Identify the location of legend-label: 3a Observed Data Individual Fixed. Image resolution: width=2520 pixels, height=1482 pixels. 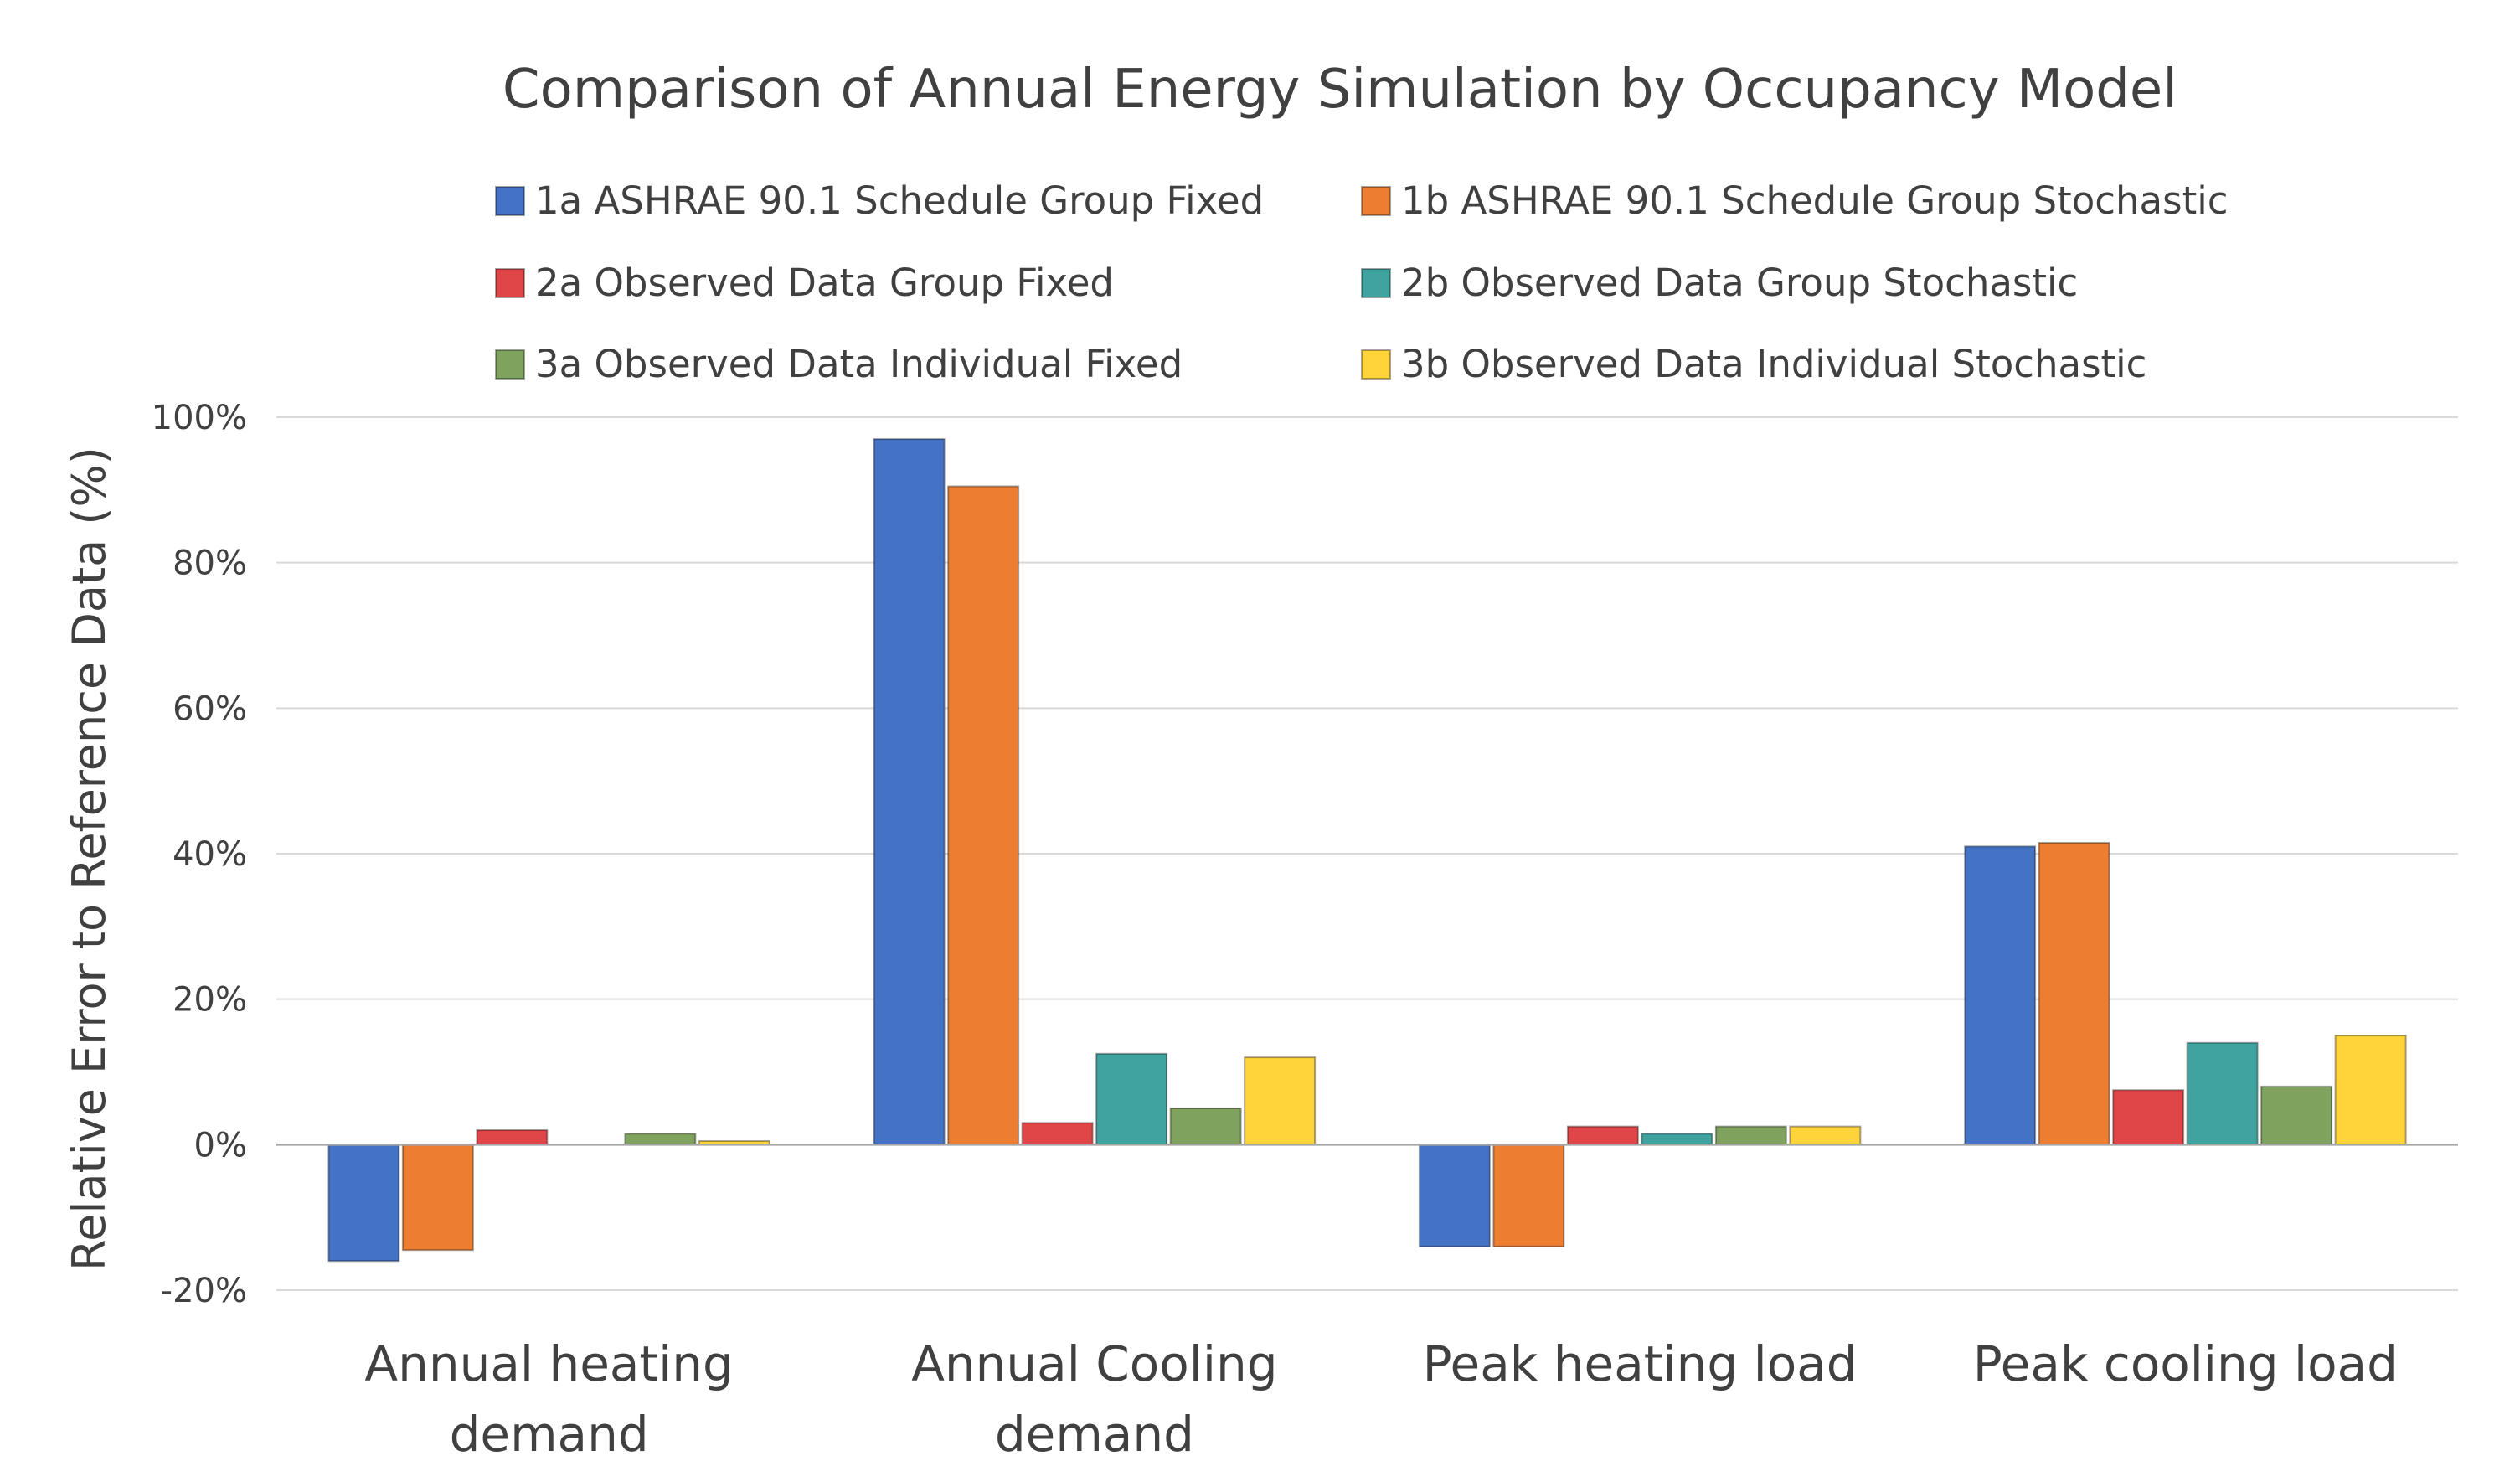
(859, 364).